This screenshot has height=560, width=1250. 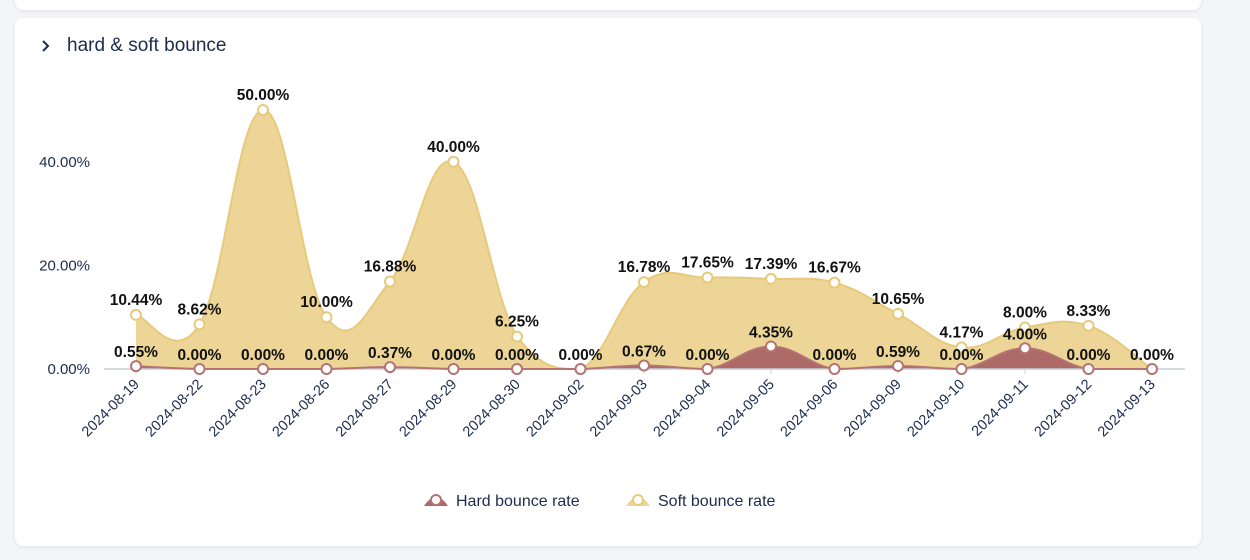 I want to click on legend-soft-bounce-label: Soft bounce rate, so click(x=717, y=501).